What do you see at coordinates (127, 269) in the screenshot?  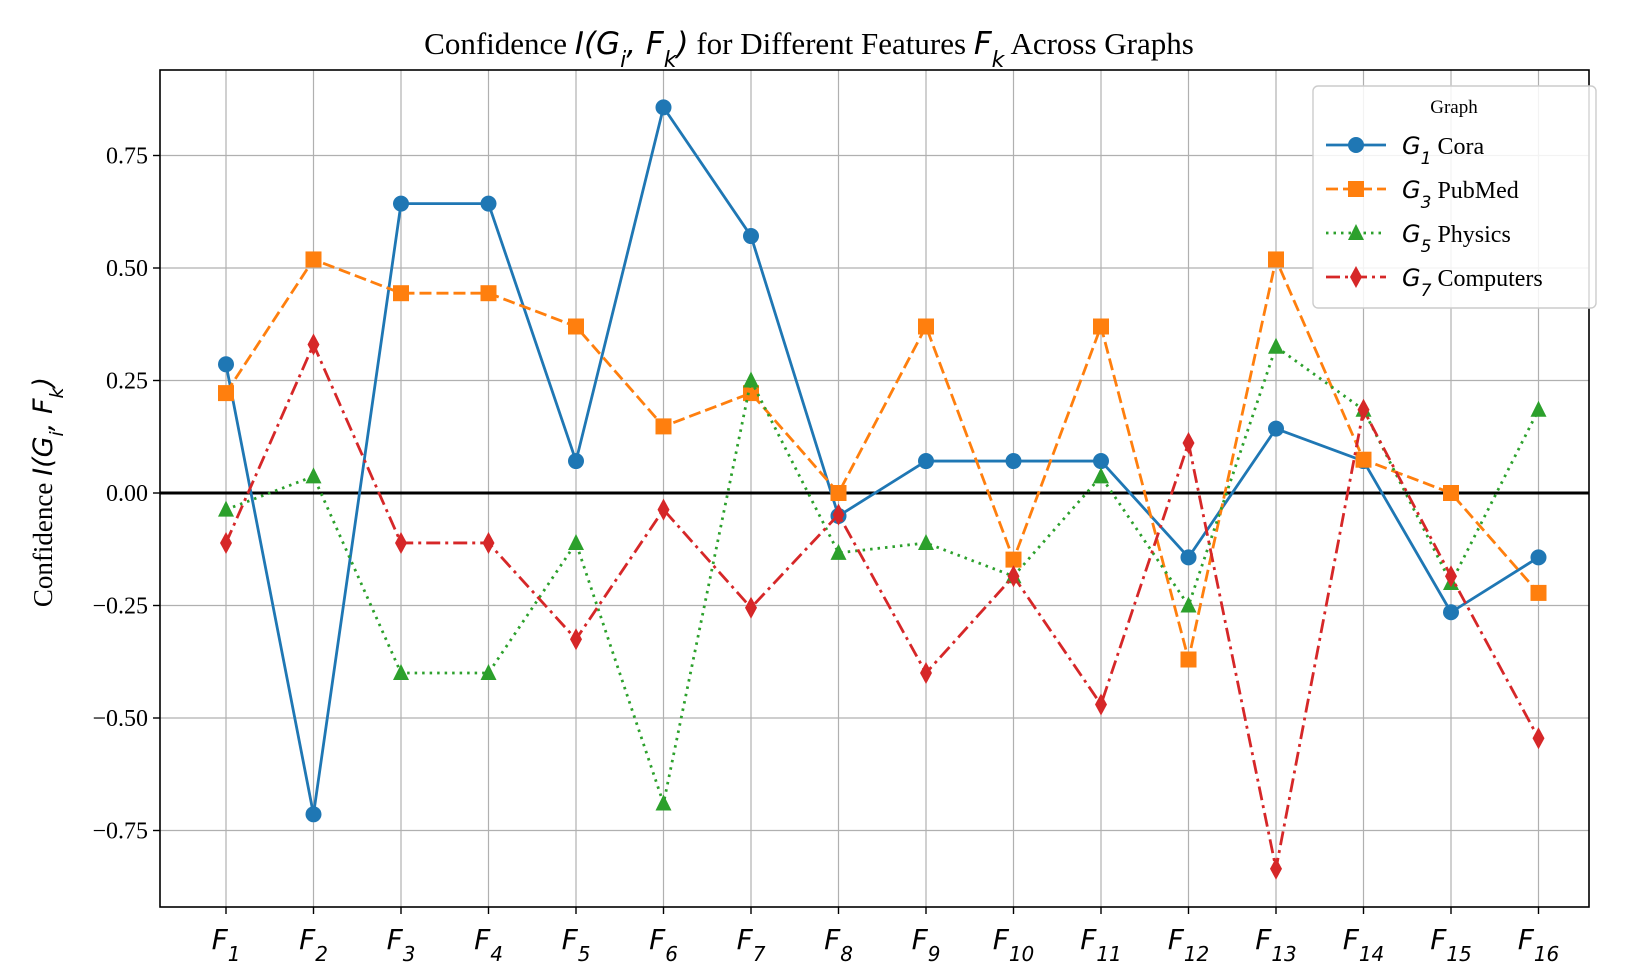 I see `y-tick-label: 0.50` at bounding box center [127, 269].